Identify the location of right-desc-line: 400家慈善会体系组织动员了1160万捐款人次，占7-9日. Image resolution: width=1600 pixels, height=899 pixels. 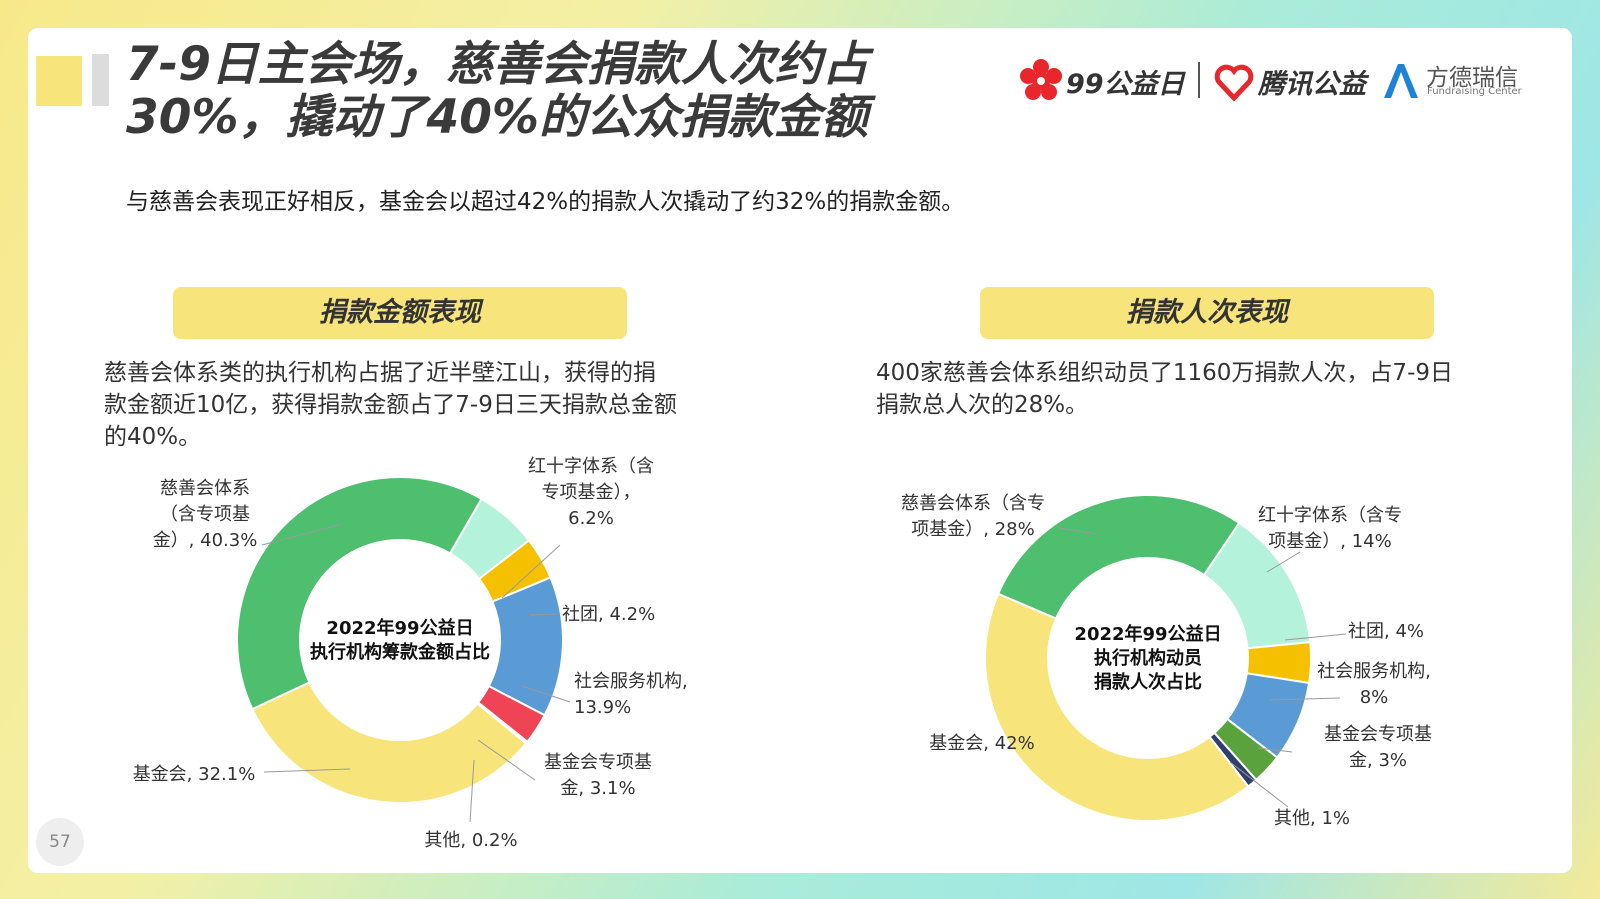
(1164, 373).